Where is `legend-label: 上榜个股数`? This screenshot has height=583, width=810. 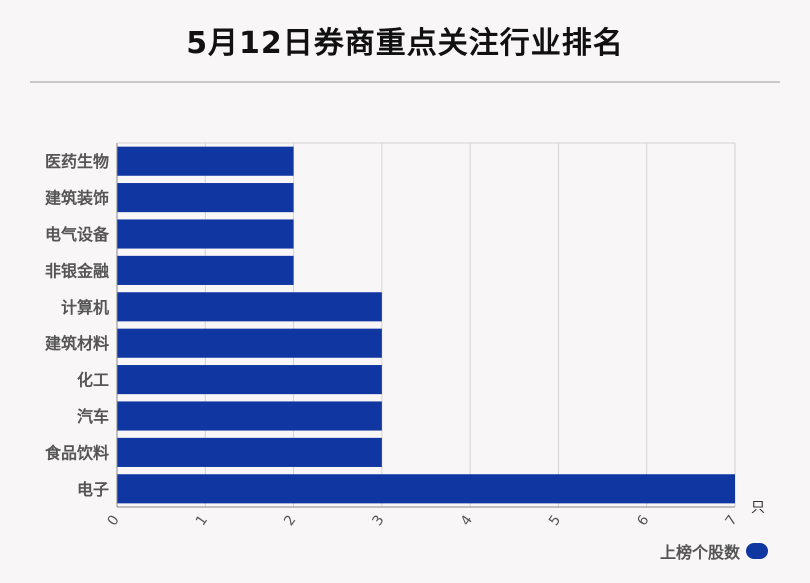 legend-label: 上榜个股数 is located at coordinates (700, 552).